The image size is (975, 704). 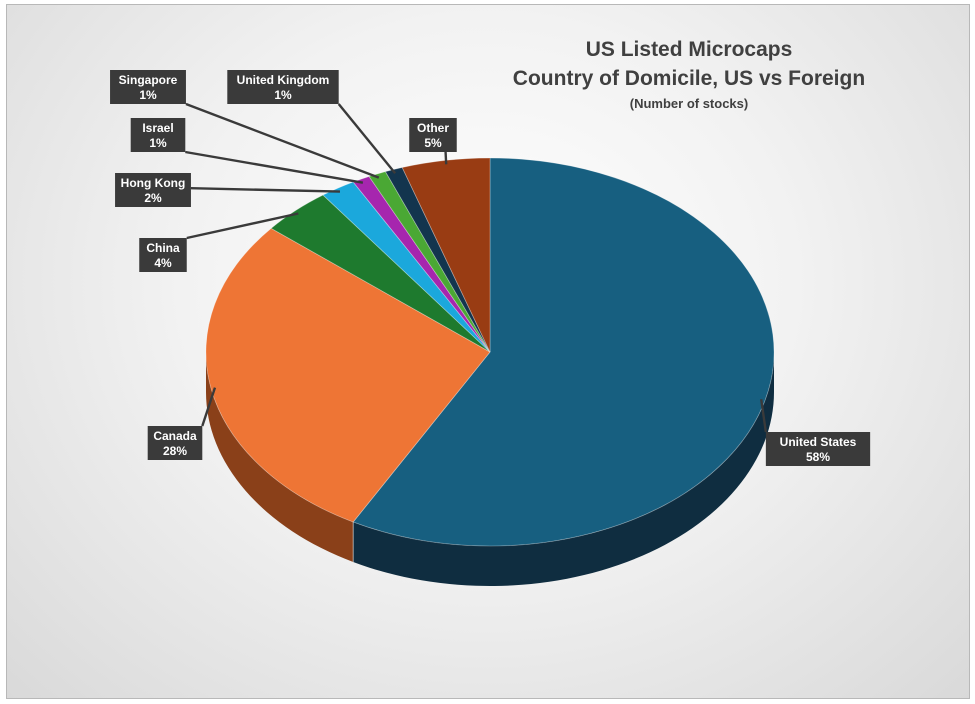 What do you see at coordinates (274, 167) in the screenshot?
I see `leader-line-israel` at bounding box center [274, 167].